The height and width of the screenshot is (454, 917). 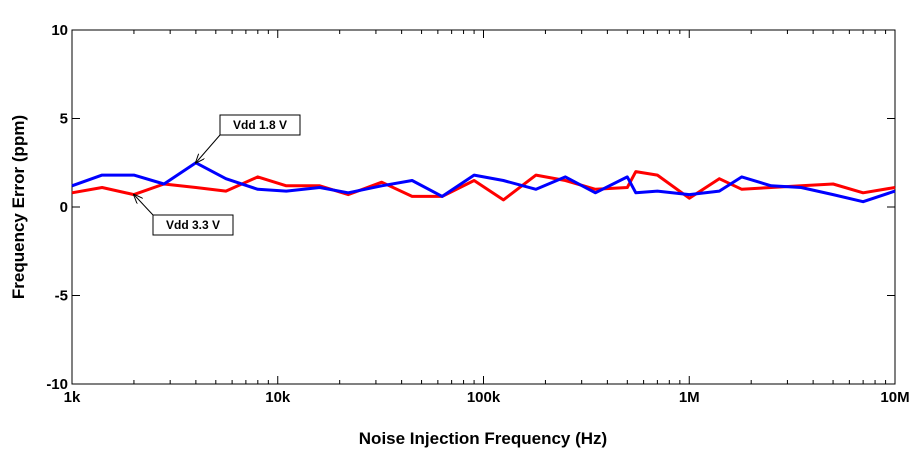 I want to click on x-axis-label: Noise Injection Frequency (Hz), so click(x=483, y=438).